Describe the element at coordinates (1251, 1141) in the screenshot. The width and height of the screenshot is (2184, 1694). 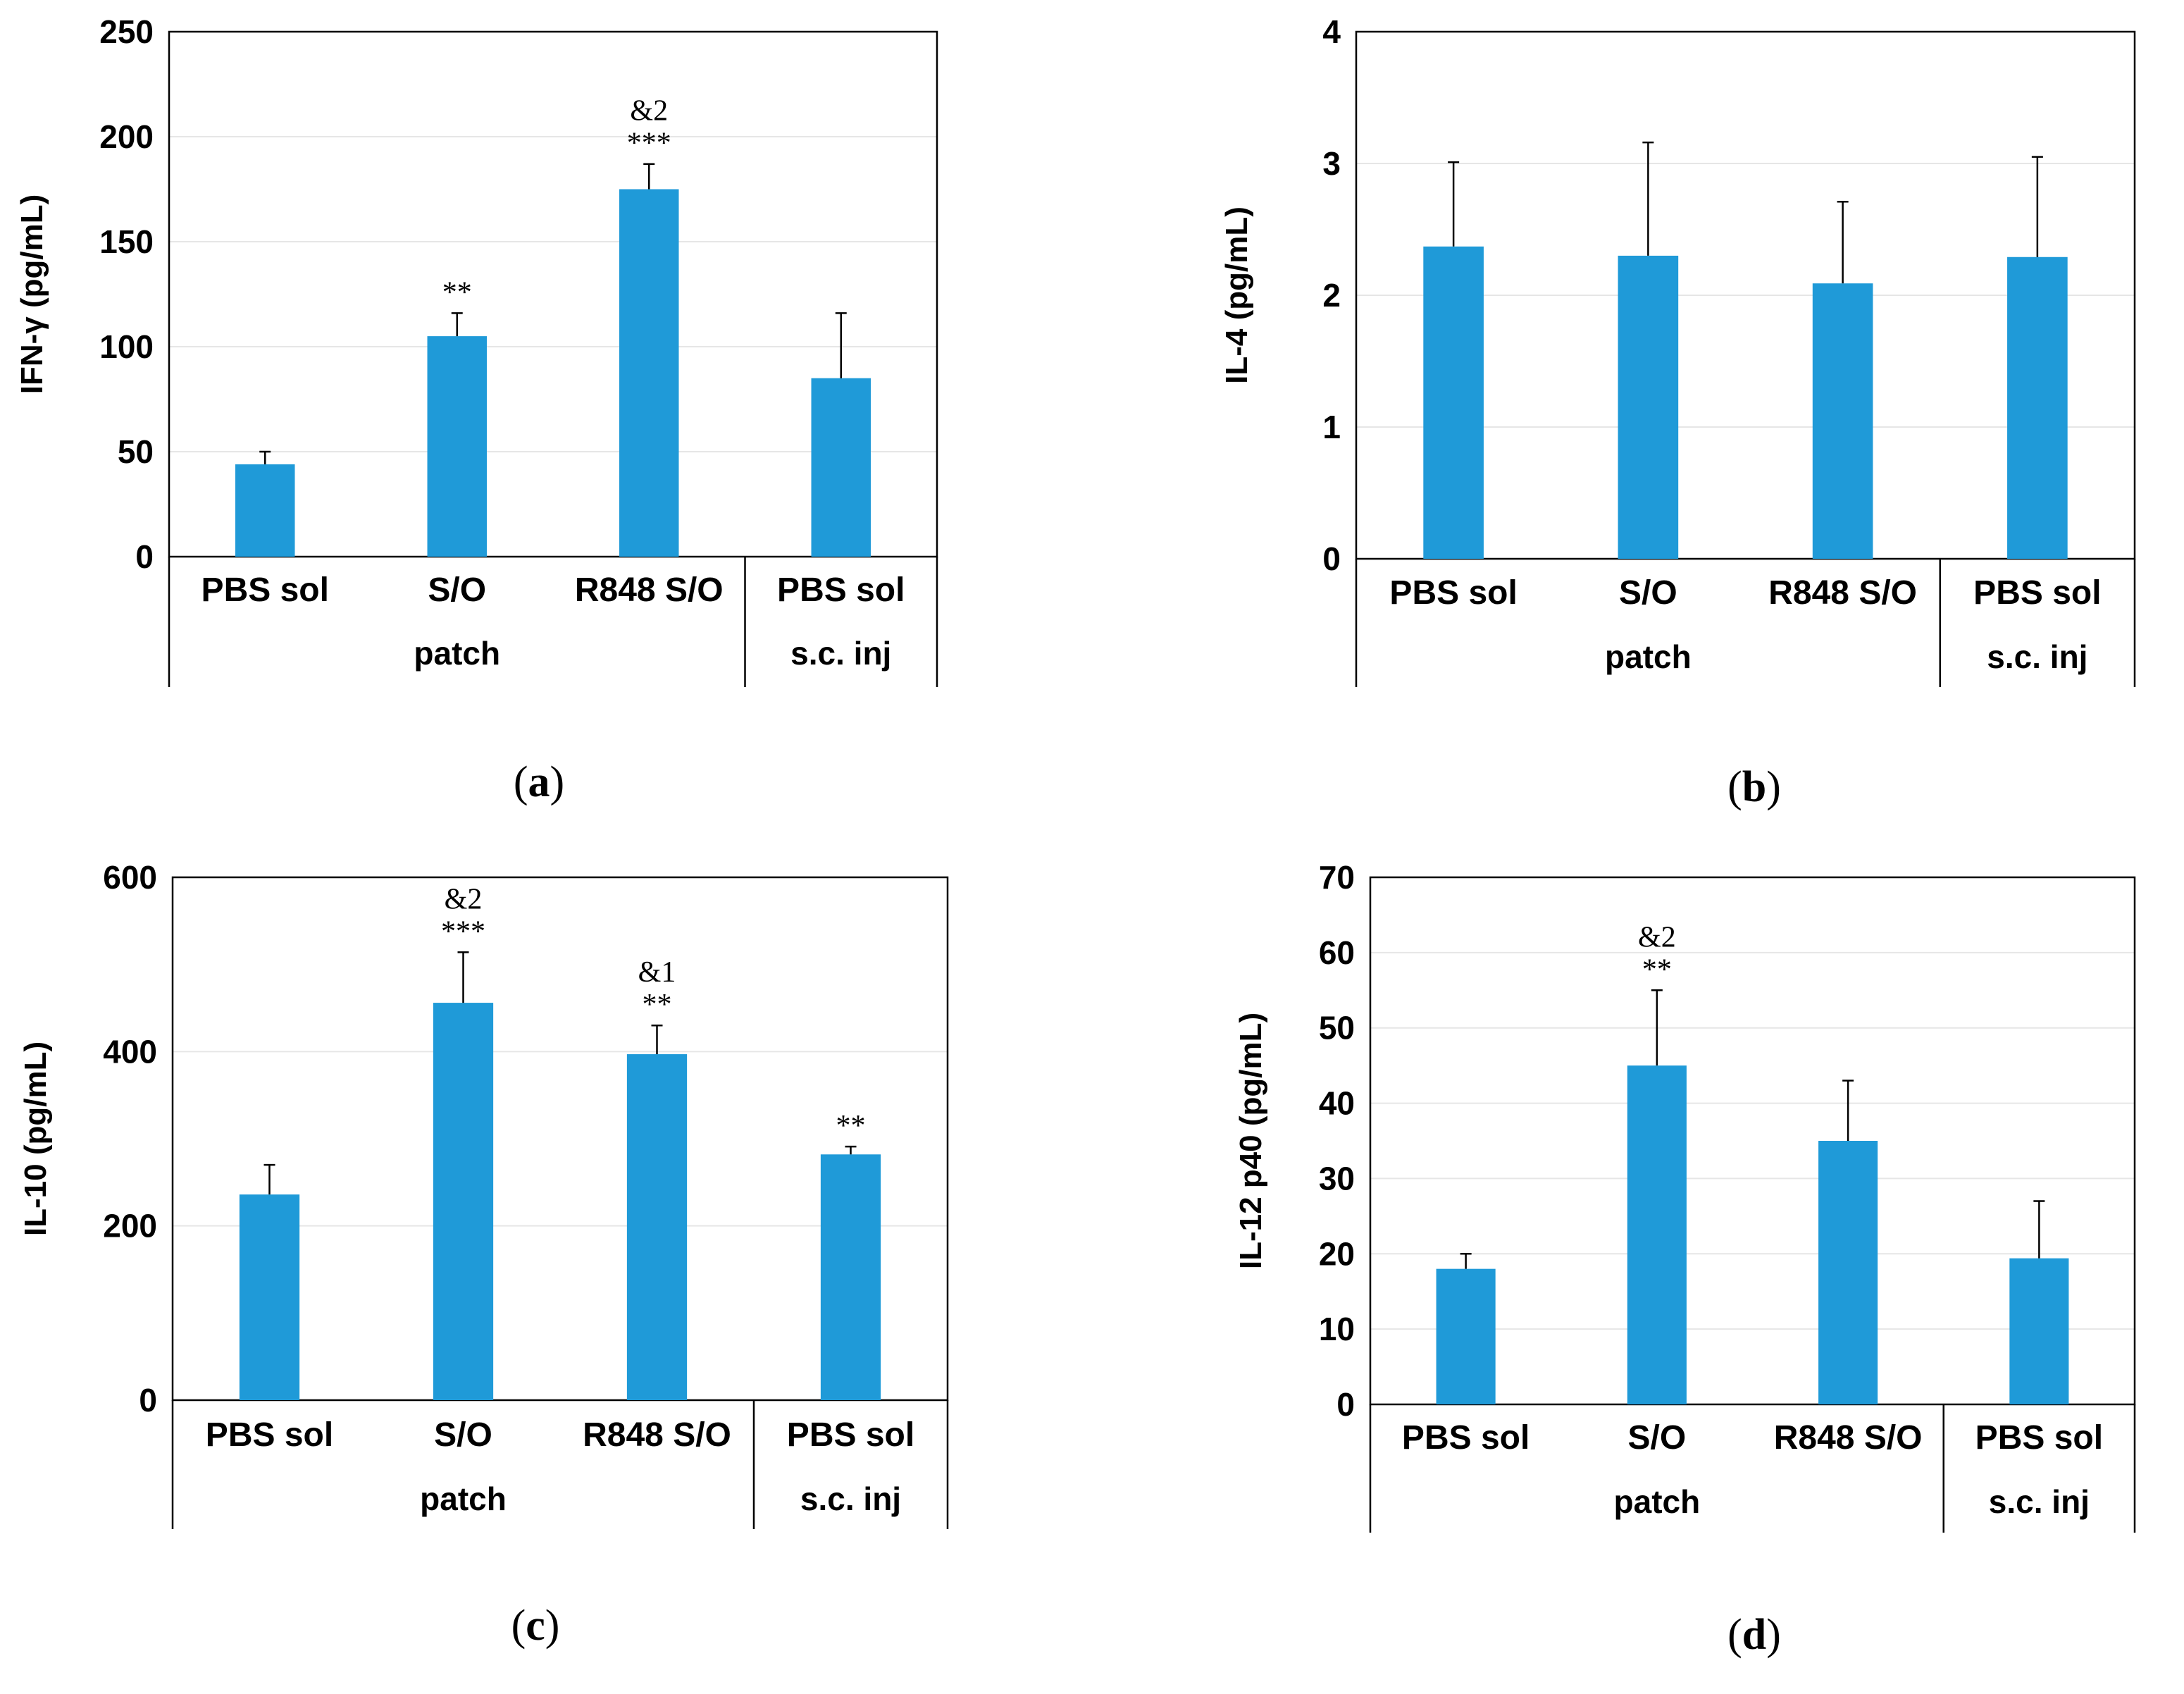
I see `y-axis-title: IL-12 p40 (pg/mL)` at that location.